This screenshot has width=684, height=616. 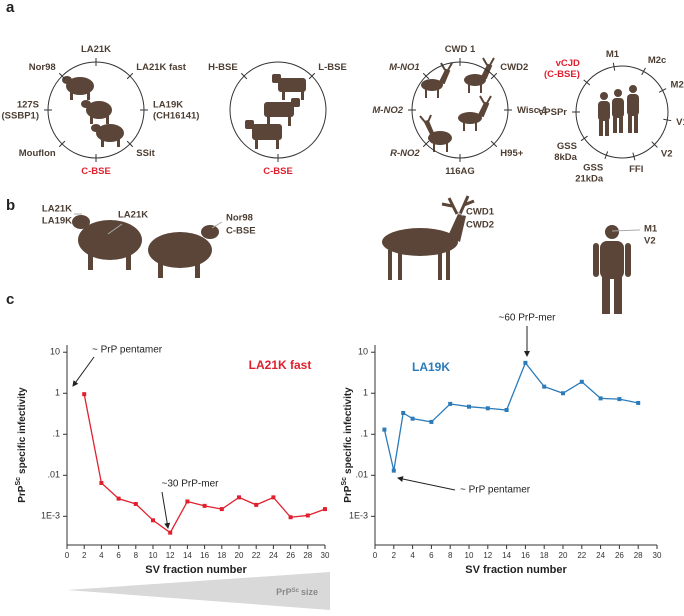 I want to click on strain-label: M2c, so click(x=657, y=59).